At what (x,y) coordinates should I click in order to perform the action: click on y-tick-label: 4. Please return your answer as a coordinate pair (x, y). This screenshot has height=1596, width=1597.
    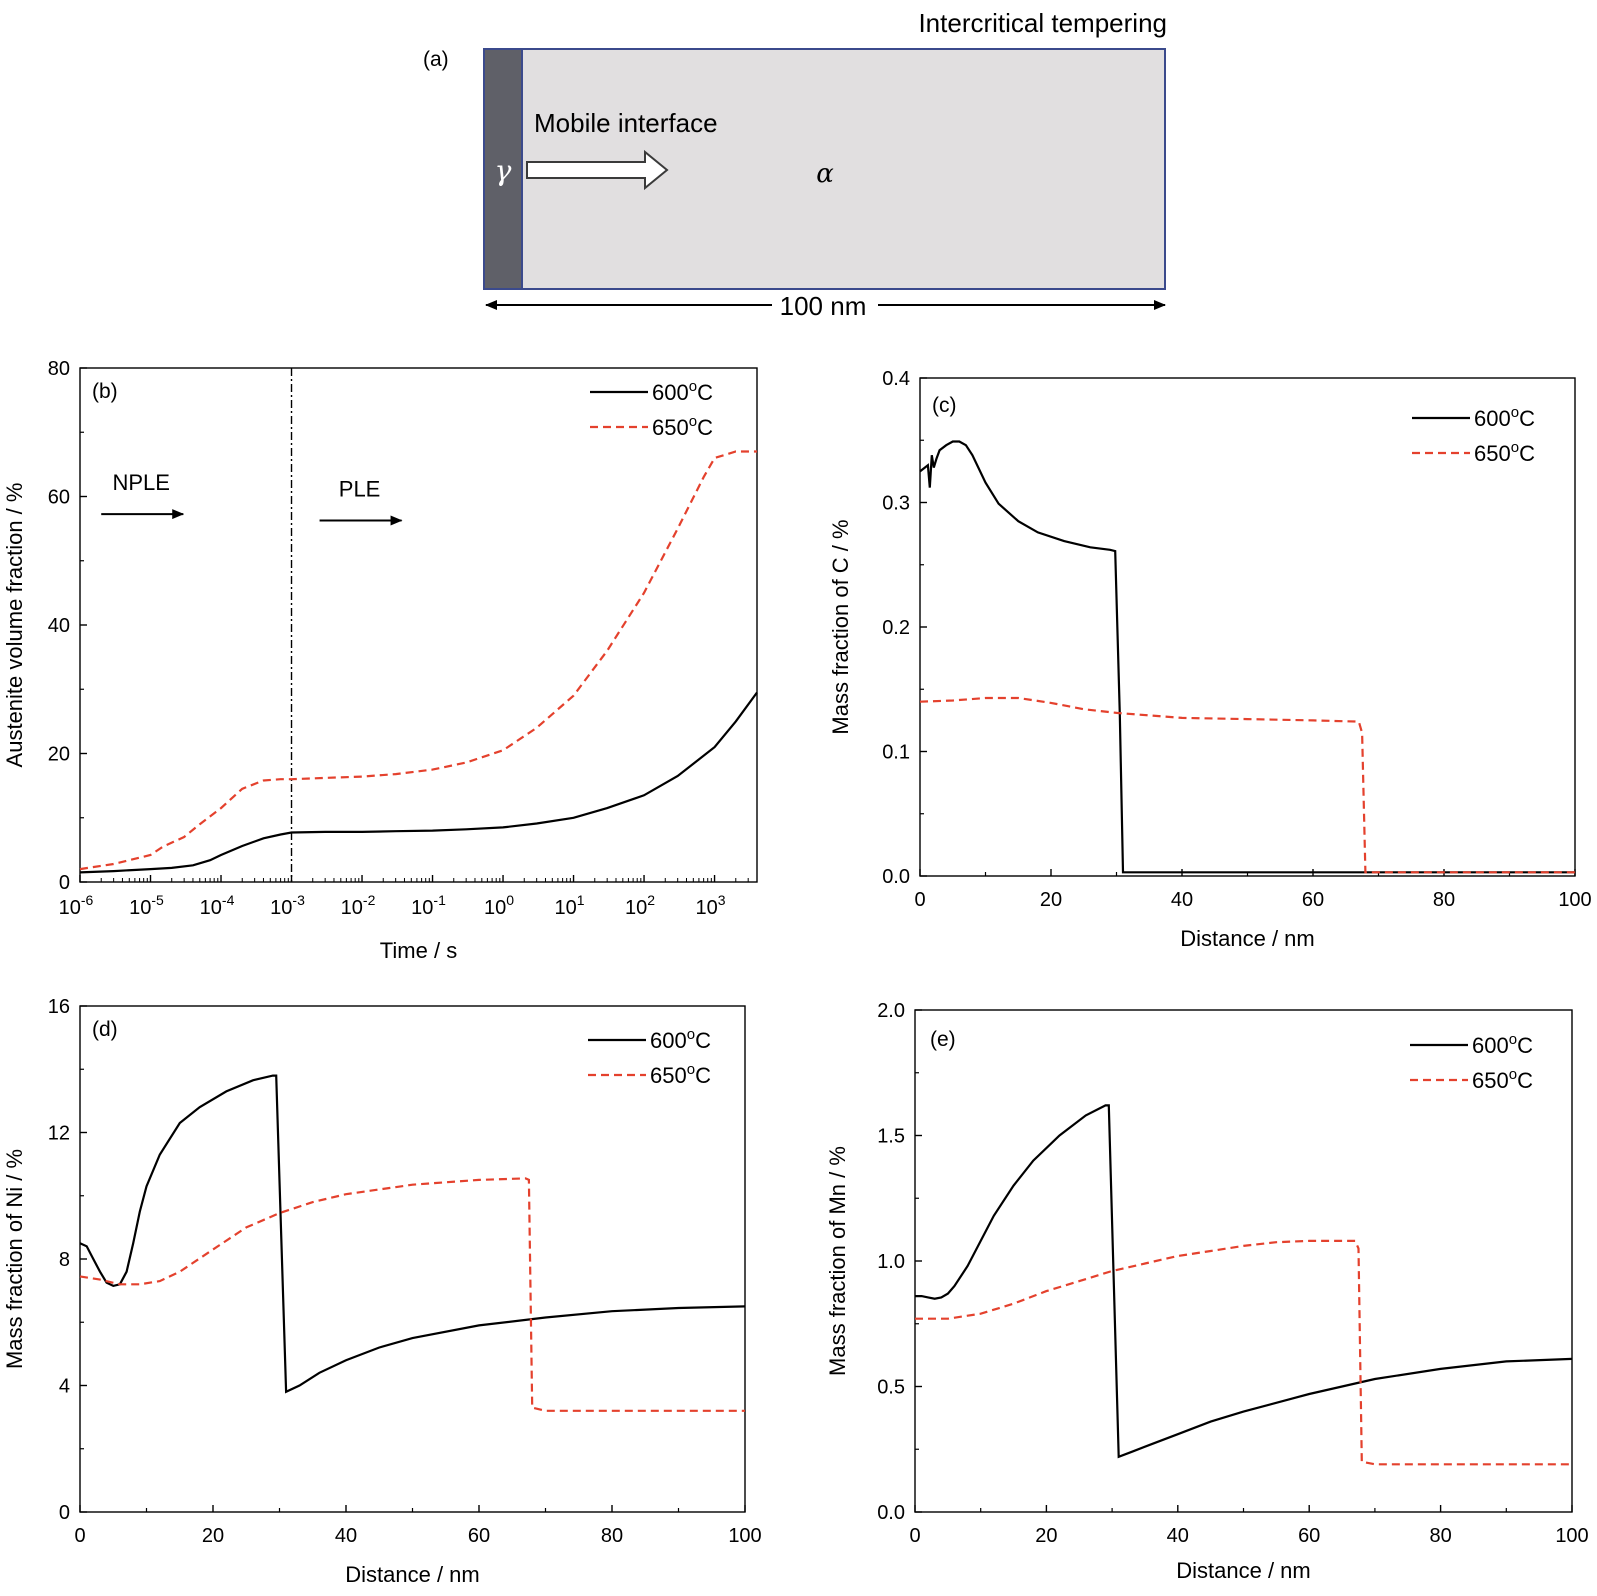
    Looking at the image, I should click on (64, 1387).